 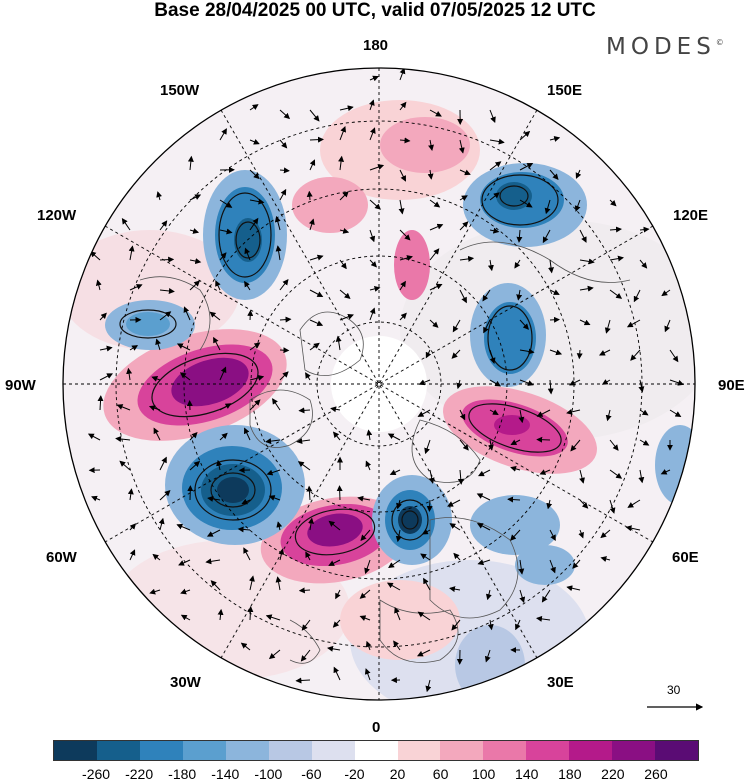 I want to click on colorbar-tick-label: -20, so click(x=354, y=774).